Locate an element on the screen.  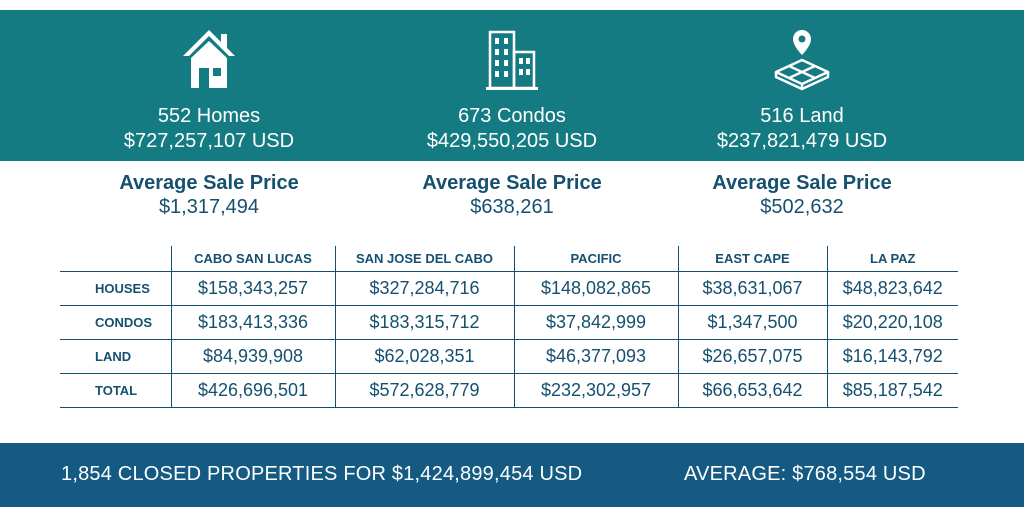
table-cell: $84,939,908 is located at coordinates (252, 356).